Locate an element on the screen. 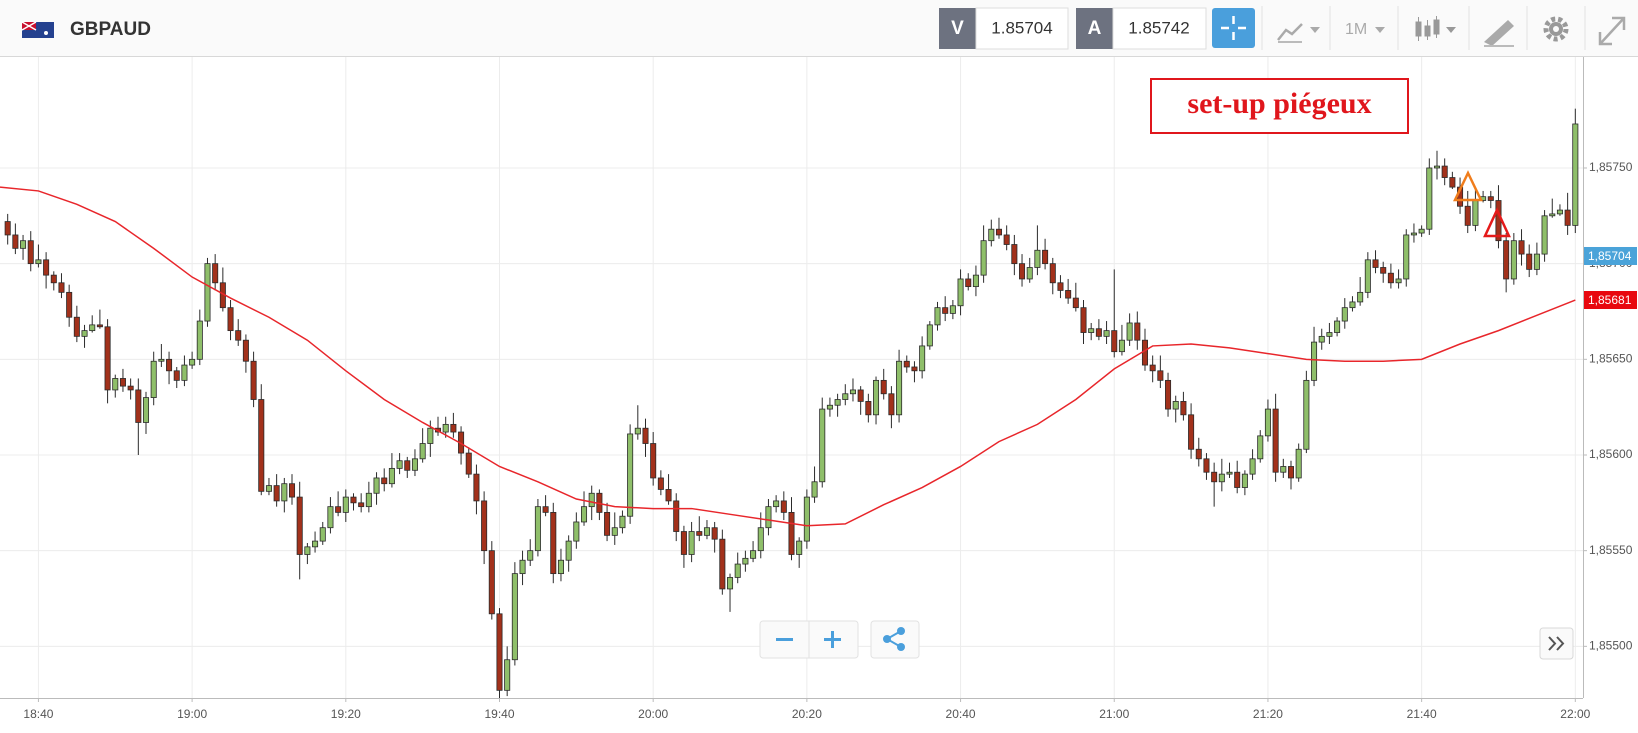 The image size is (1638, 733). candle-style-button is located at coordinates (1435, 28).